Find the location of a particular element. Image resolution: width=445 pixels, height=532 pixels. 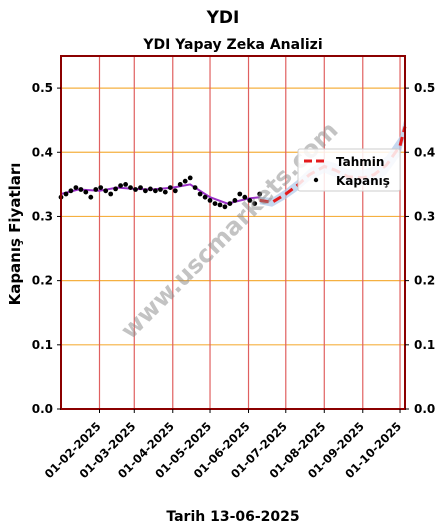

chart-title: YDI Yapay Zeka Analizi is located at coordinates (232, 45).